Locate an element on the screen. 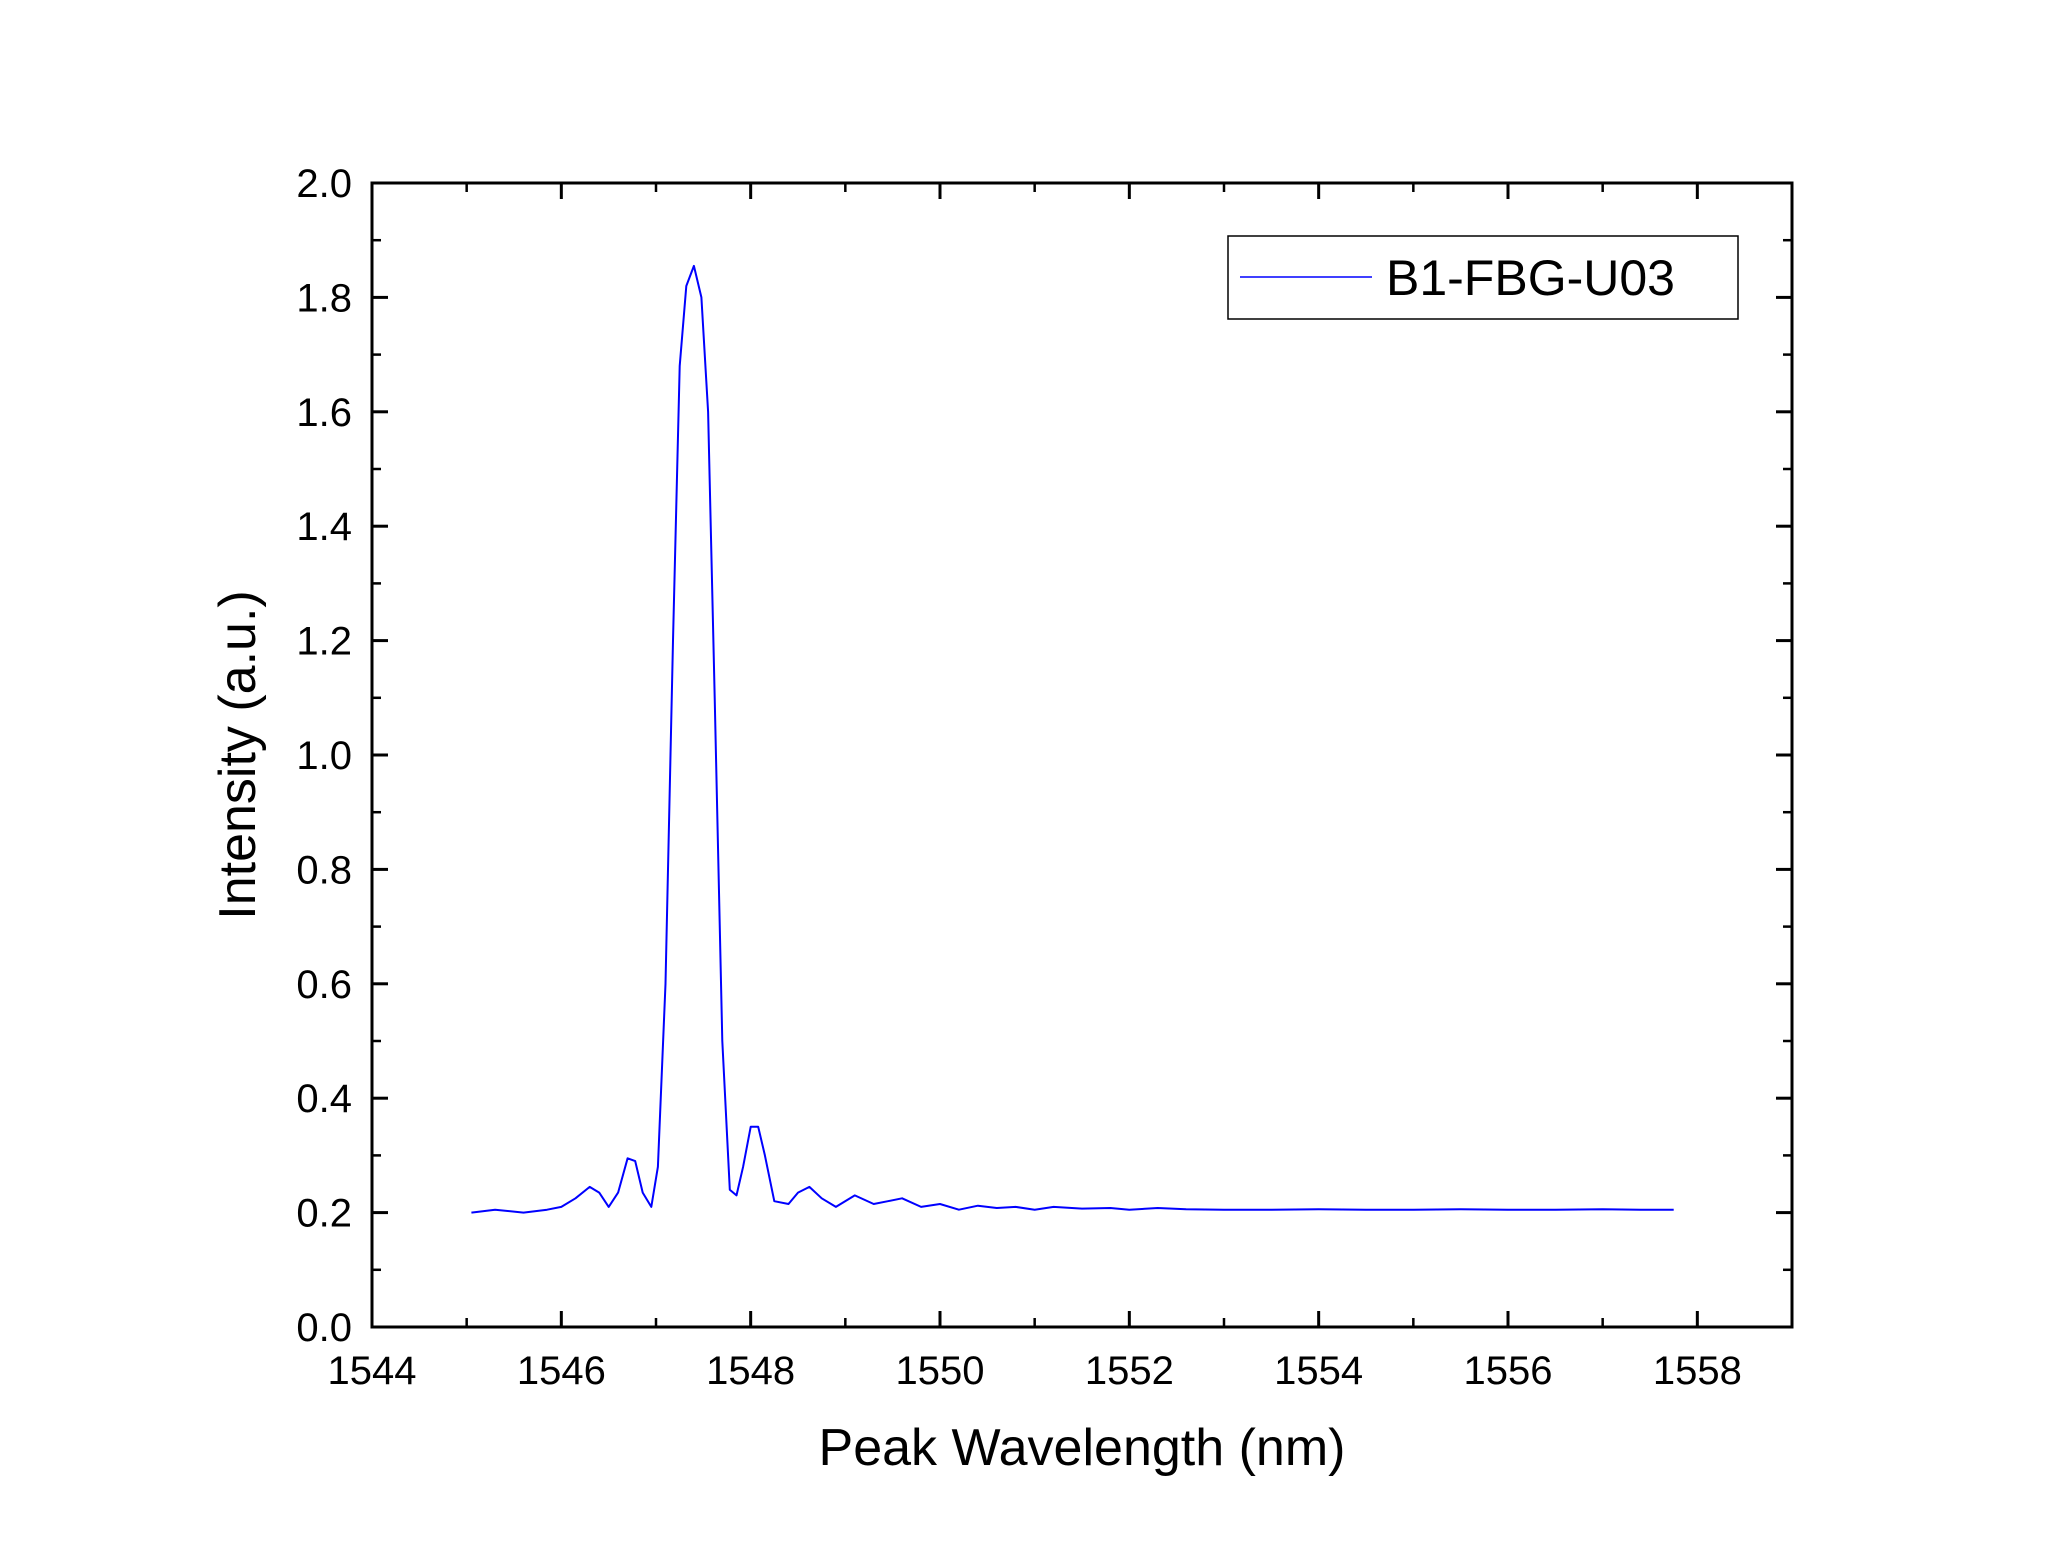  legend: B1-FBG-U03 is located at coordinates (1483, 277).